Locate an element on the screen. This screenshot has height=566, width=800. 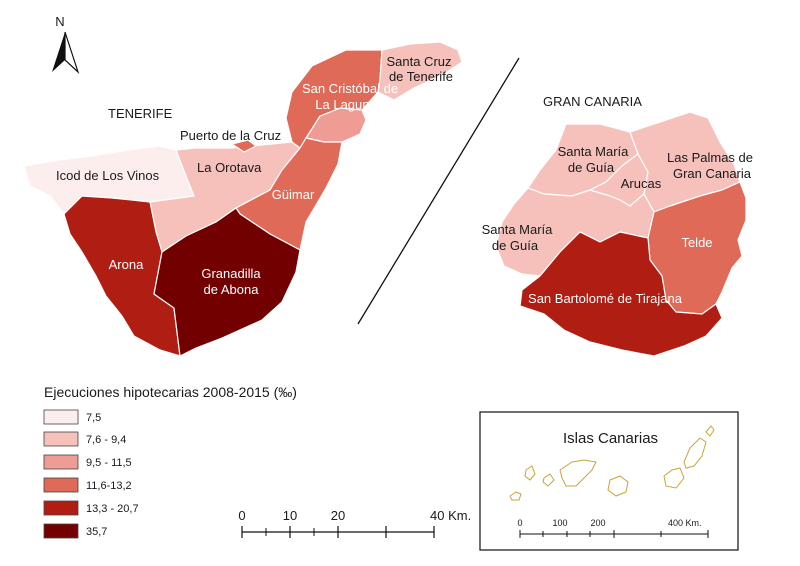
inset-islands is located at coordinates (612, 463).